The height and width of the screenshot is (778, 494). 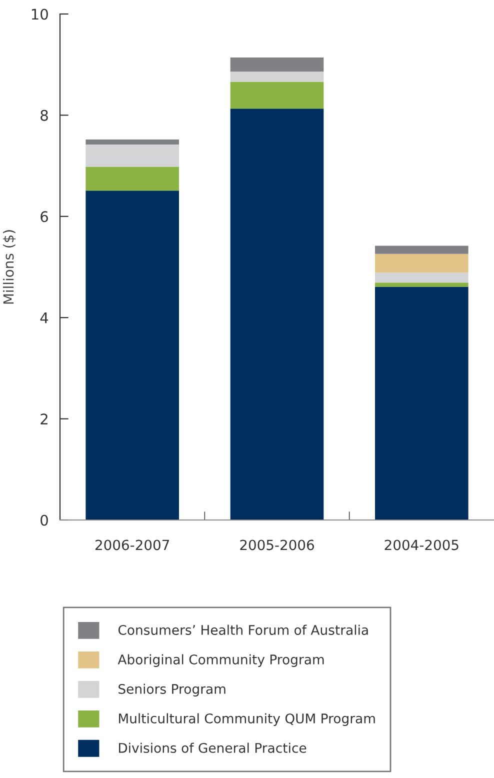 What do you see at coordinates (44, 216) in the screenshot?
I see `y-tick-label: 6` at bounding box center [44, 216].